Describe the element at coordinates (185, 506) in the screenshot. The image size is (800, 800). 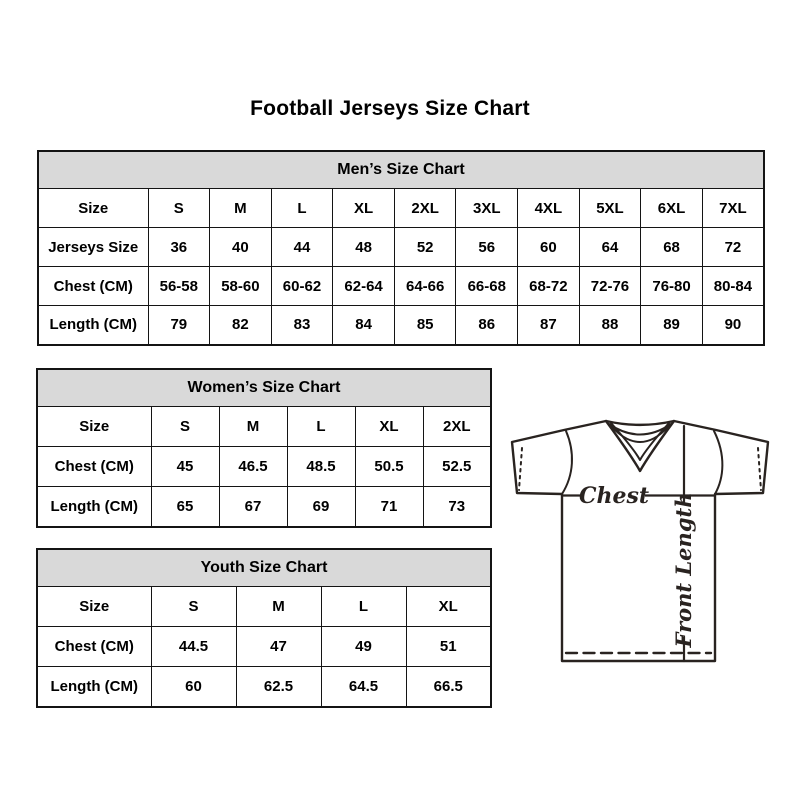
I see `value-cell: 65` at that location.